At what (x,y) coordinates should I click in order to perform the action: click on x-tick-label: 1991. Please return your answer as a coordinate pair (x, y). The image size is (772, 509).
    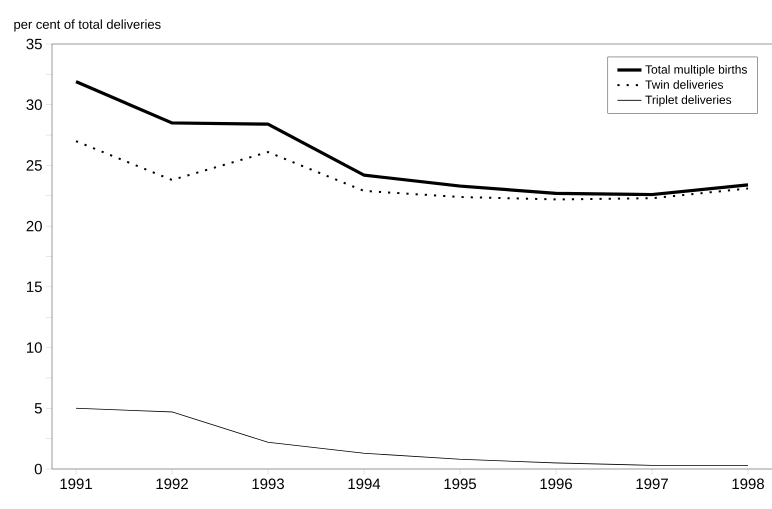
    Looking at the image, I should click on (76, 484).